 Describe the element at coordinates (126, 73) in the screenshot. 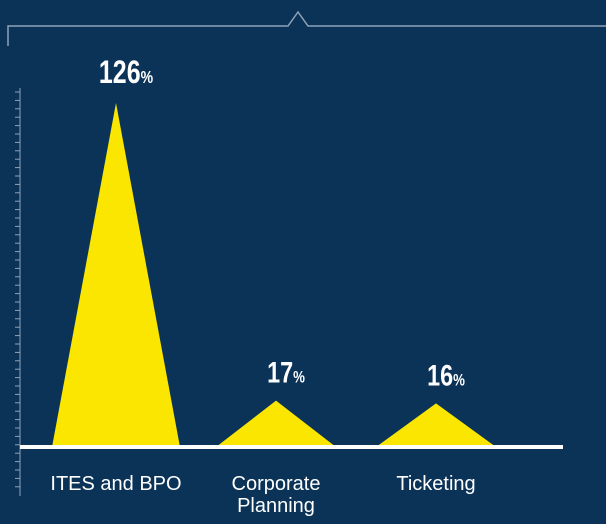

I see `value-label: 126%` at that location.